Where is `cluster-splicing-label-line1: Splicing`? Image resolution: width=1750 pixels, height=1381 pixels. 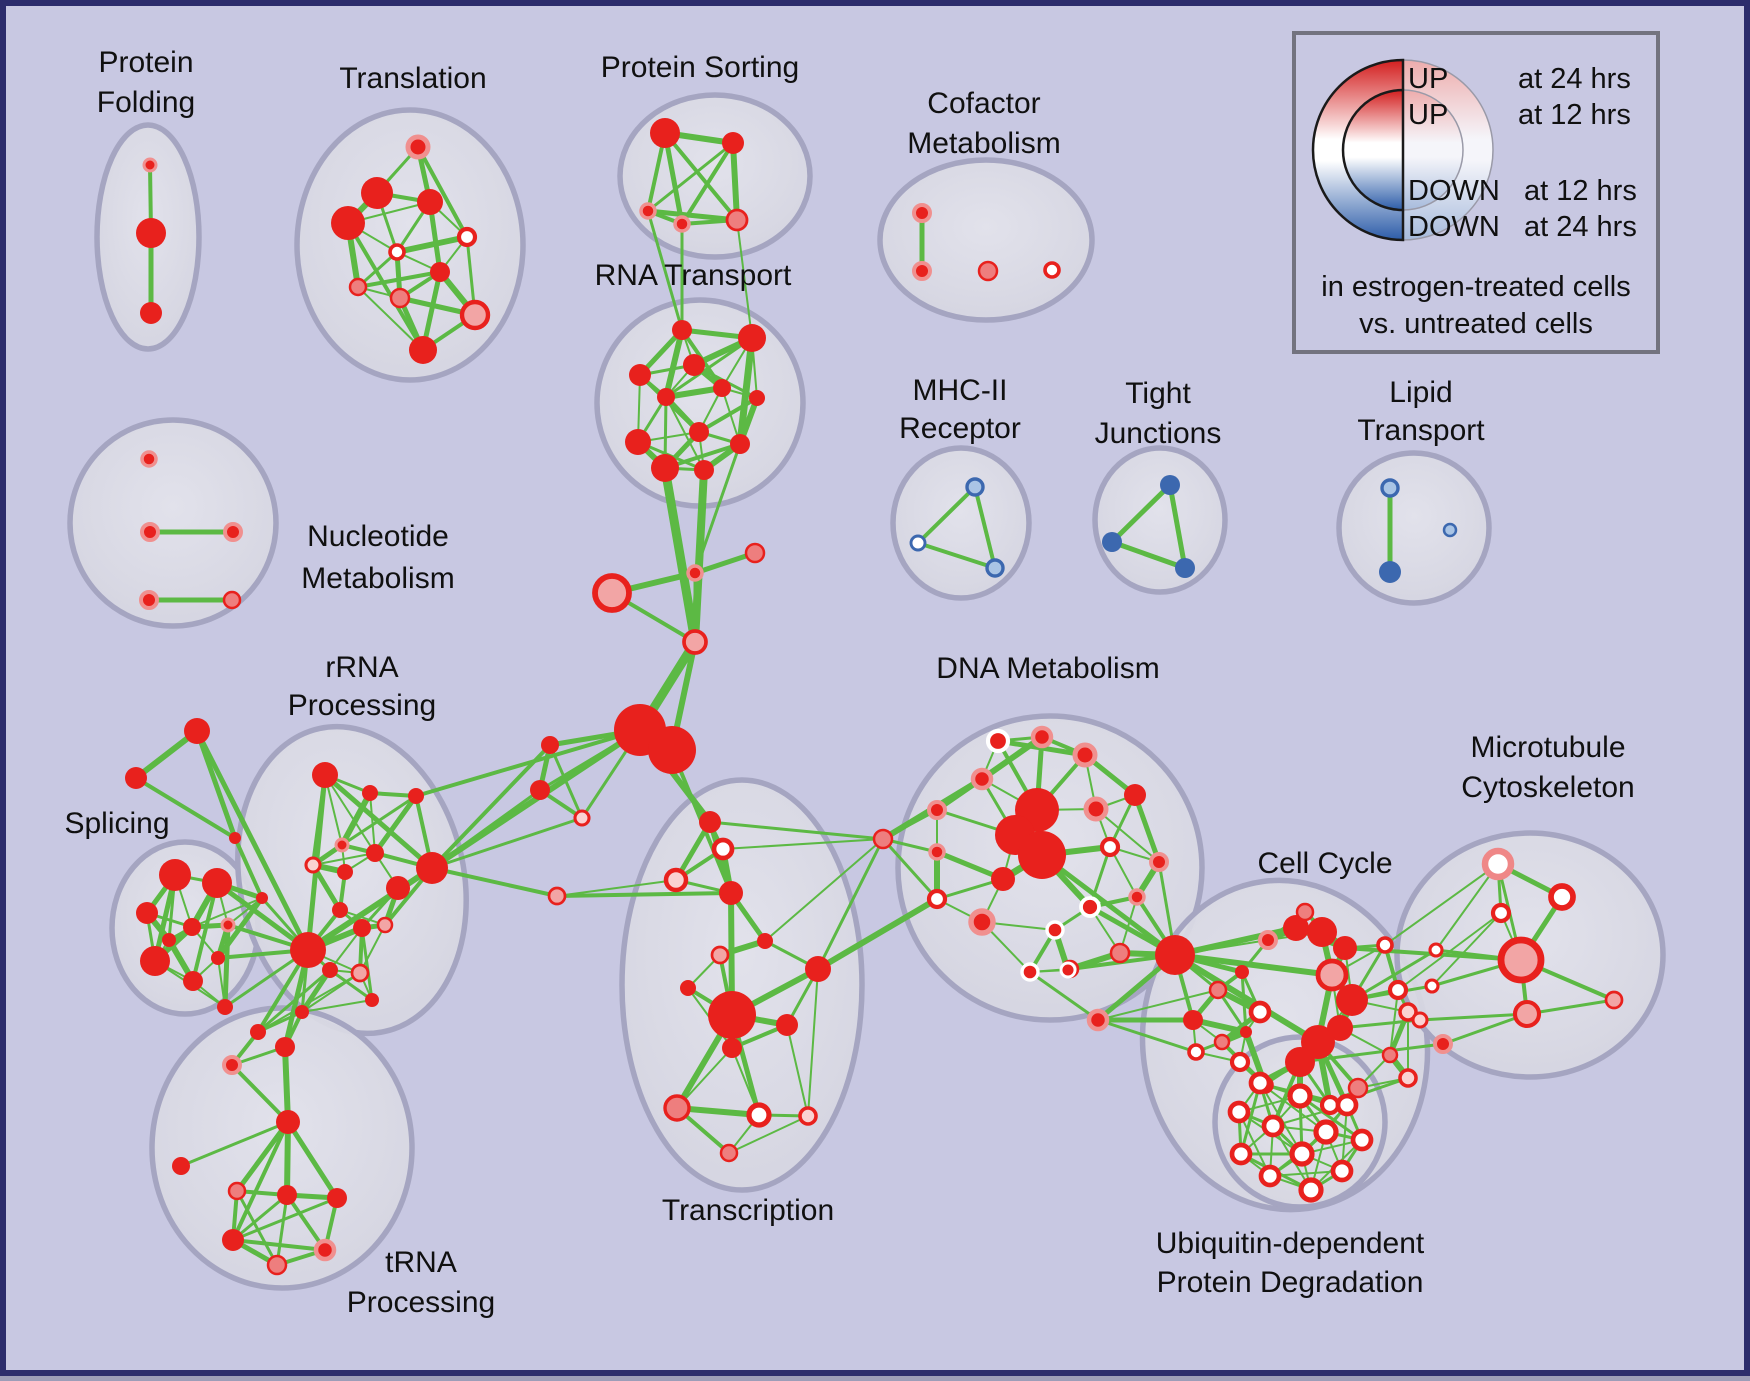 cluster-splicing-label-line1: Splicing is located at coordinates (116, 823).